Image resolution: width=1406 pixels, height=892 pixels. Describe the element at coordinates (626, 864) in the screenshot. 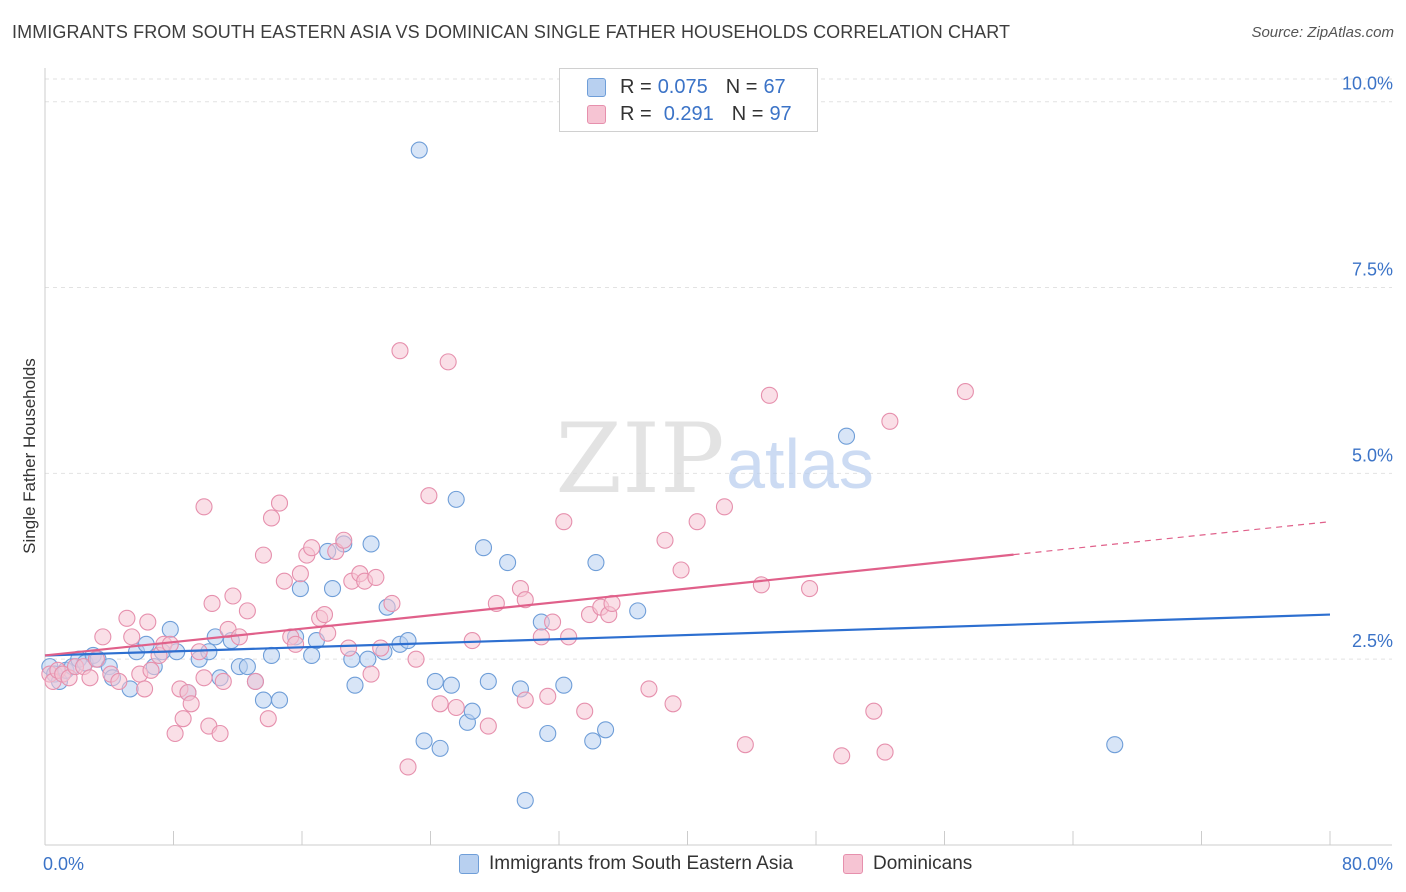

I see `legend-item-immigrants: Immigrants from South Eastern Asia` at that location.